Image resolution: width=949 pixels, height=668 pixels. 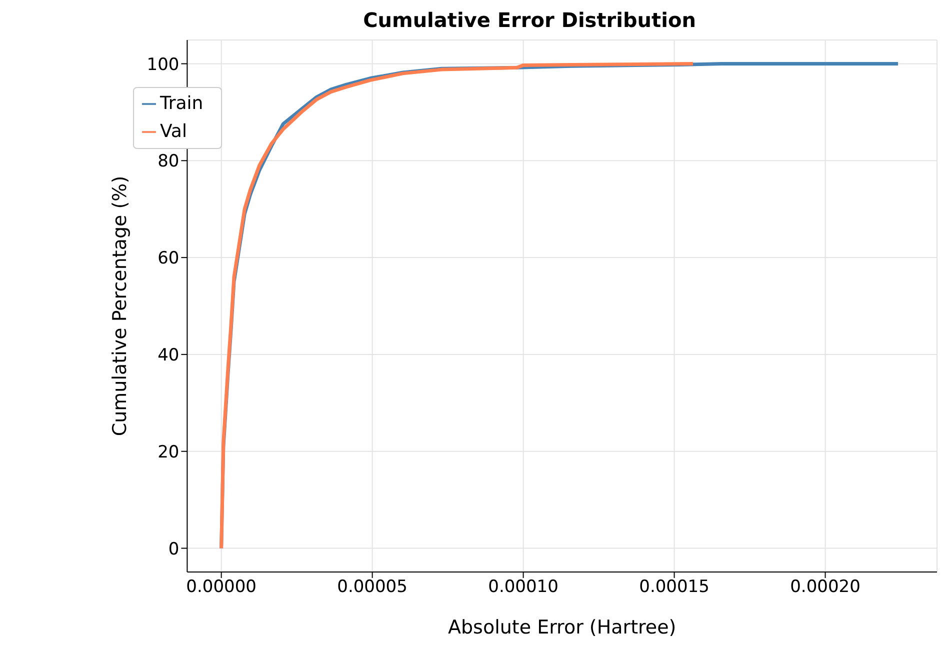 What do you see at coordinates (674, 587) in the screenshot?
I see `x-tick-label: 0.00015` at bounding box center [674, 587].